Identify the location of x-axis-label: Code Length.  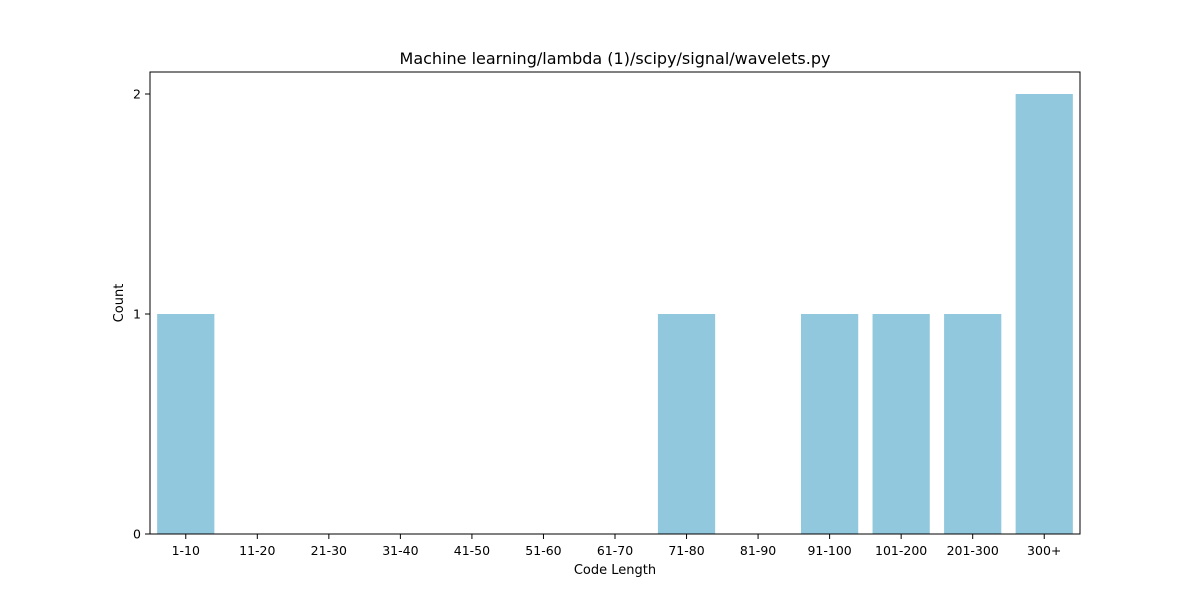
(615, 570).